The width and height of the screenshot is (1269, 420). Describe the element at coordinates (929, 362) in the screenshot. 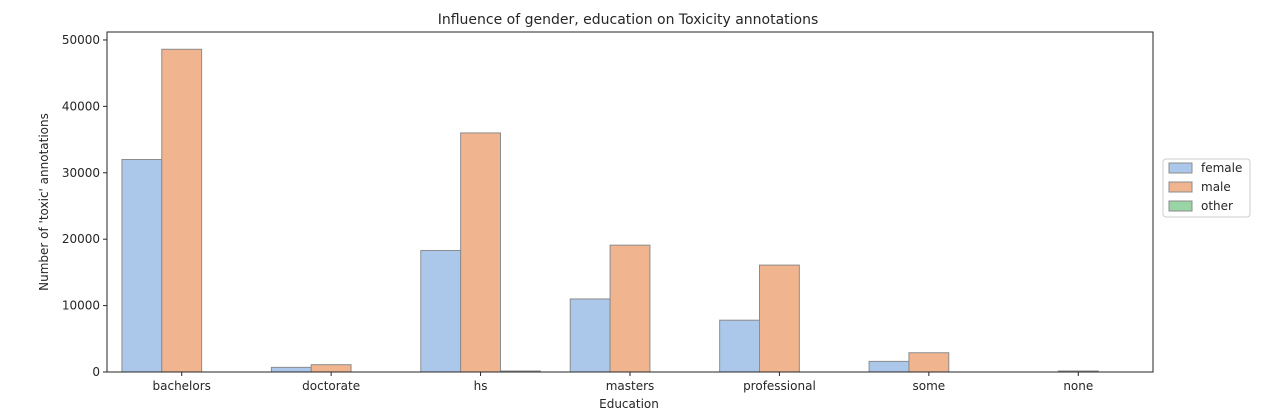

I see `bar-male-some` at that location.